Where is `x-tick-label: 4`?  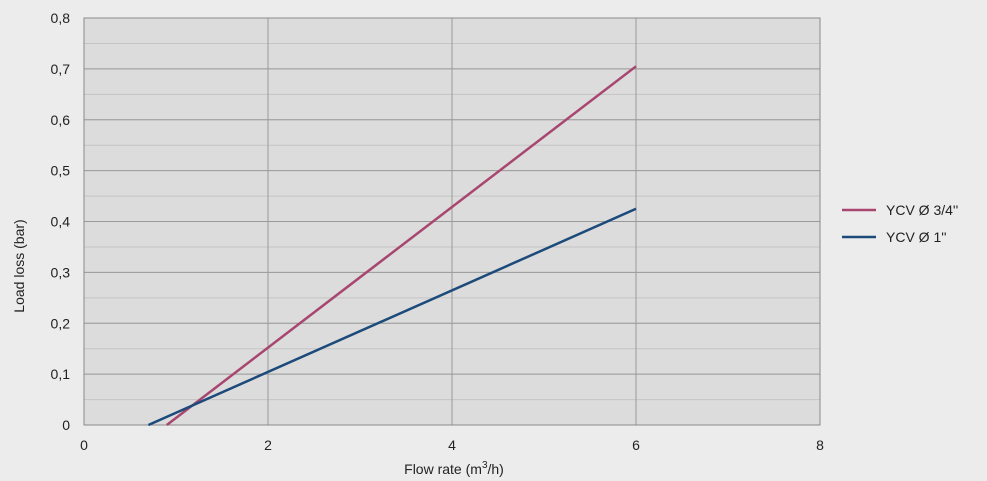
x-tick-label: 4 is located at coordinates (452, 445).